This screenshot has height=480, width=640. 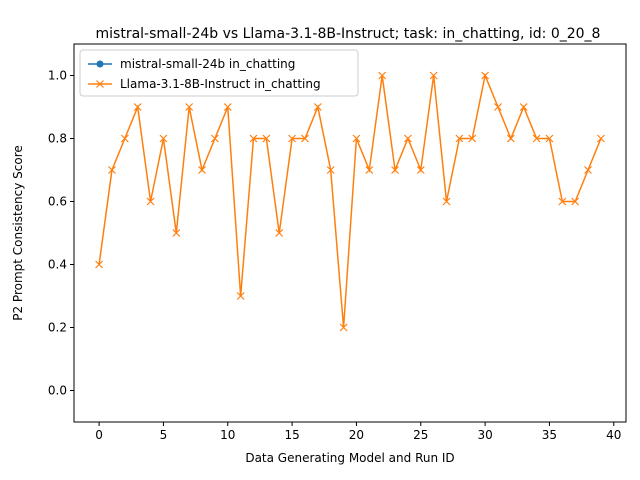 I want to click on x-tick-label: 20, so click(x=356, y=435).